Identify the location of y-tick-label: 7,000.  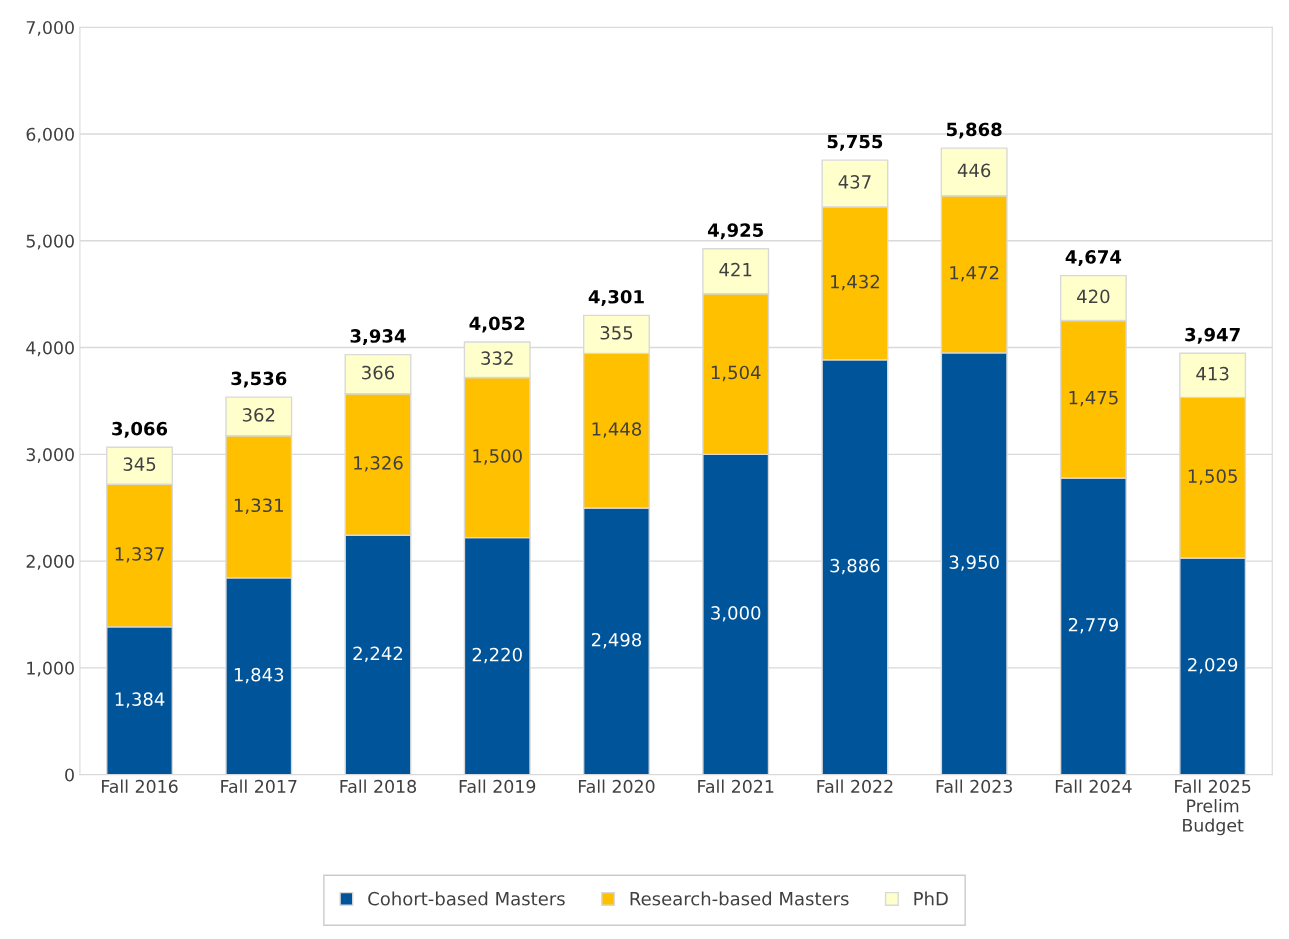
(50, 28).